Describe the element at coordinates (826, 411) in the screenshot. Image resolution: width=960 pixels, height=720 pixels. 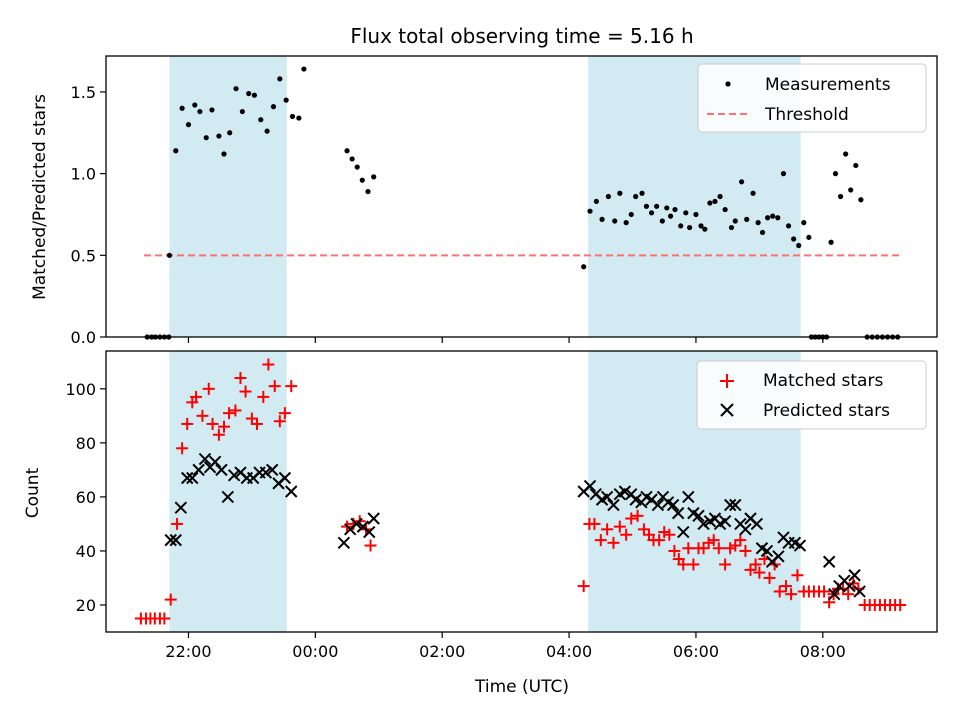
I see `legend-predicted-label: Predicted stars` at that location.